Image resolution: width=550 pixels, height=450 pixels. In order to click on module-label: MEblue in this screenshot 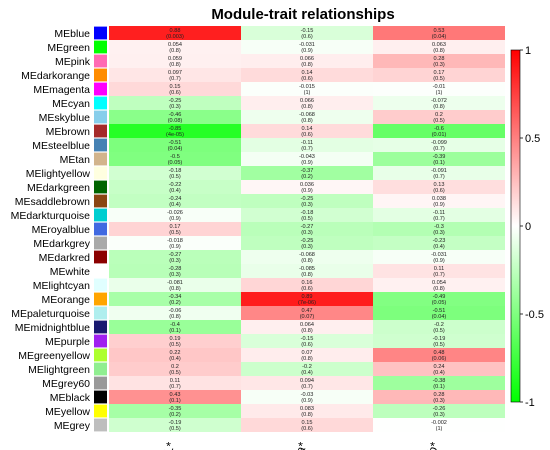, I will do `click(72, 34)`.